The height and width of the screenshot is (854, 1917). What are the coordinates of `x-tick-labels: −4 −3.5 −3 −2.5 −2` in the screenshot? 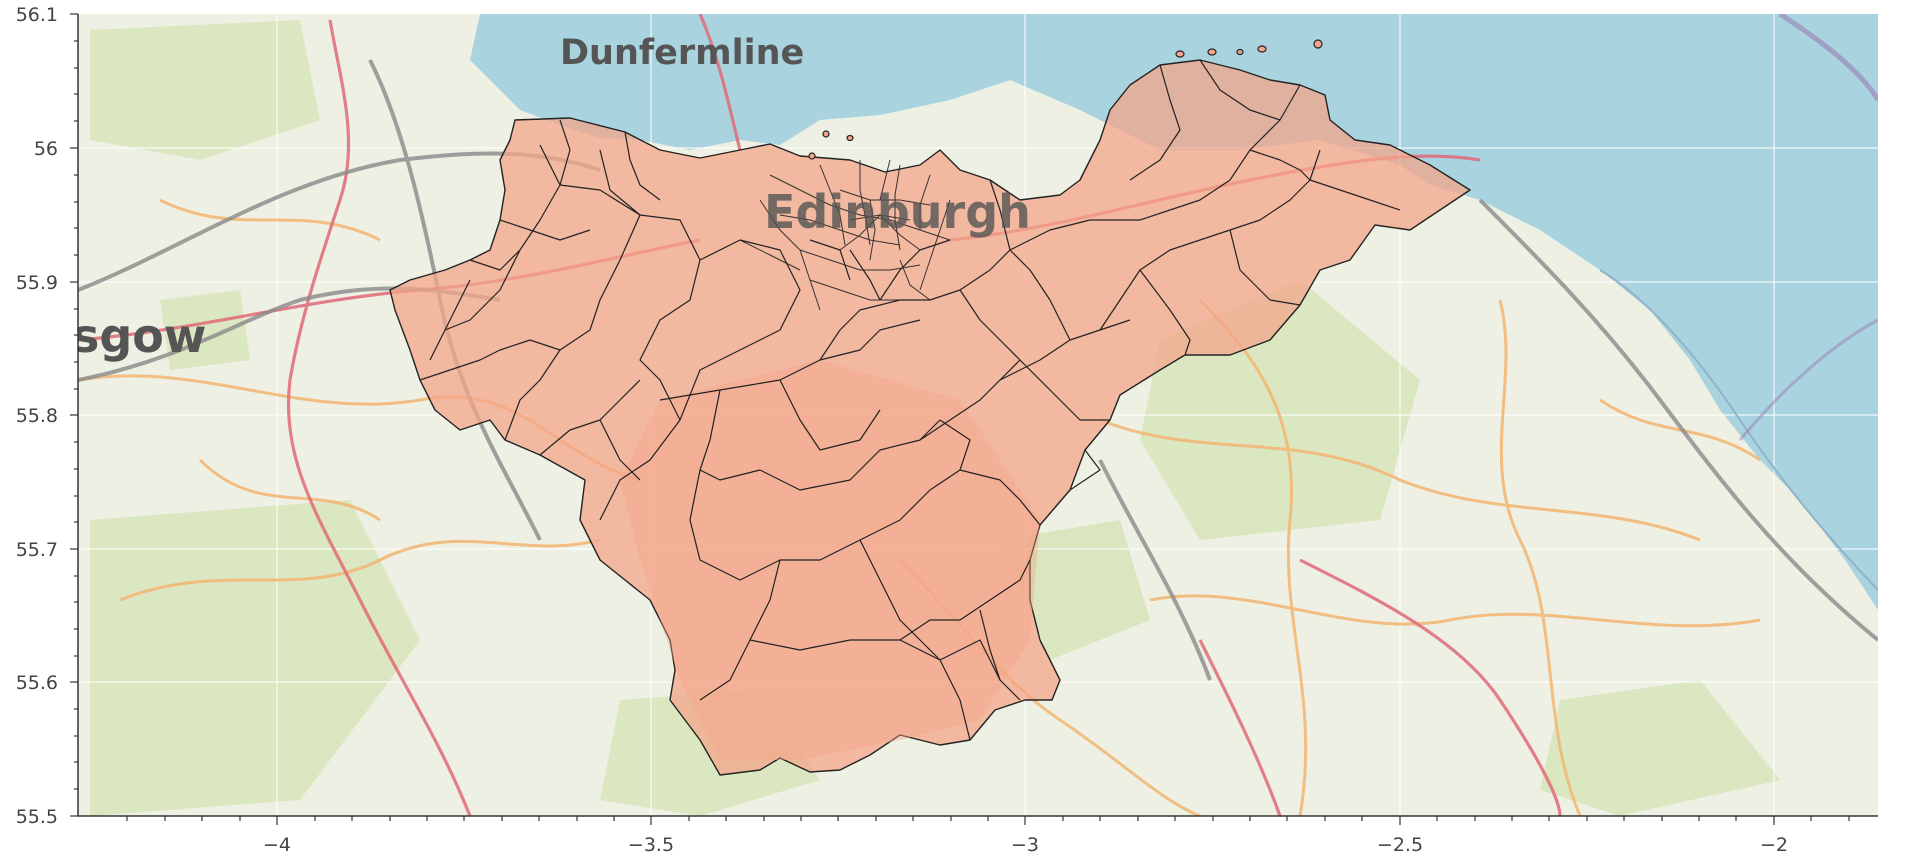 It's located at (1025, 844).